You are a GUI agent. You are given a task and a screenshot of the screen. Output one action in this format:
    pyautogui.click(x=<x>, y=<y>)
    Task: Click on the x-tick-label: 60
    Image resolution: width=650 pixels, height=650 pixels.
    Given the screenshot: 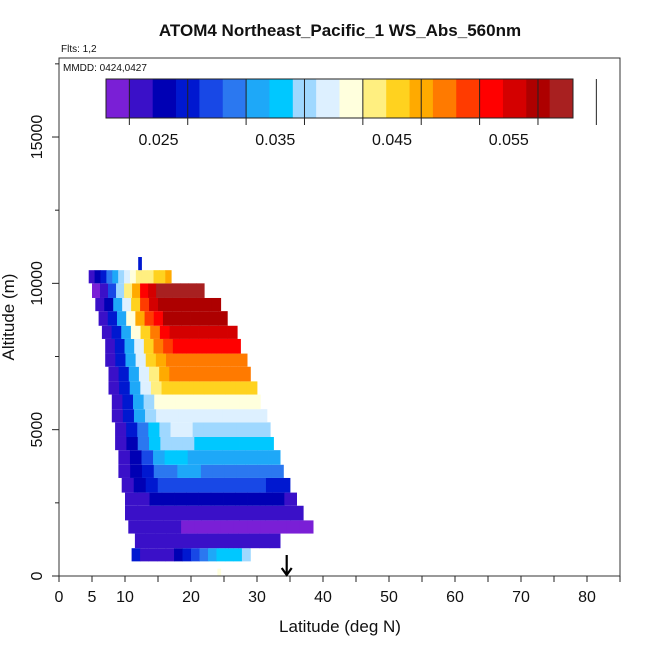 What is the action you would take?
    pyautogui.click(x=455, y=597)
    